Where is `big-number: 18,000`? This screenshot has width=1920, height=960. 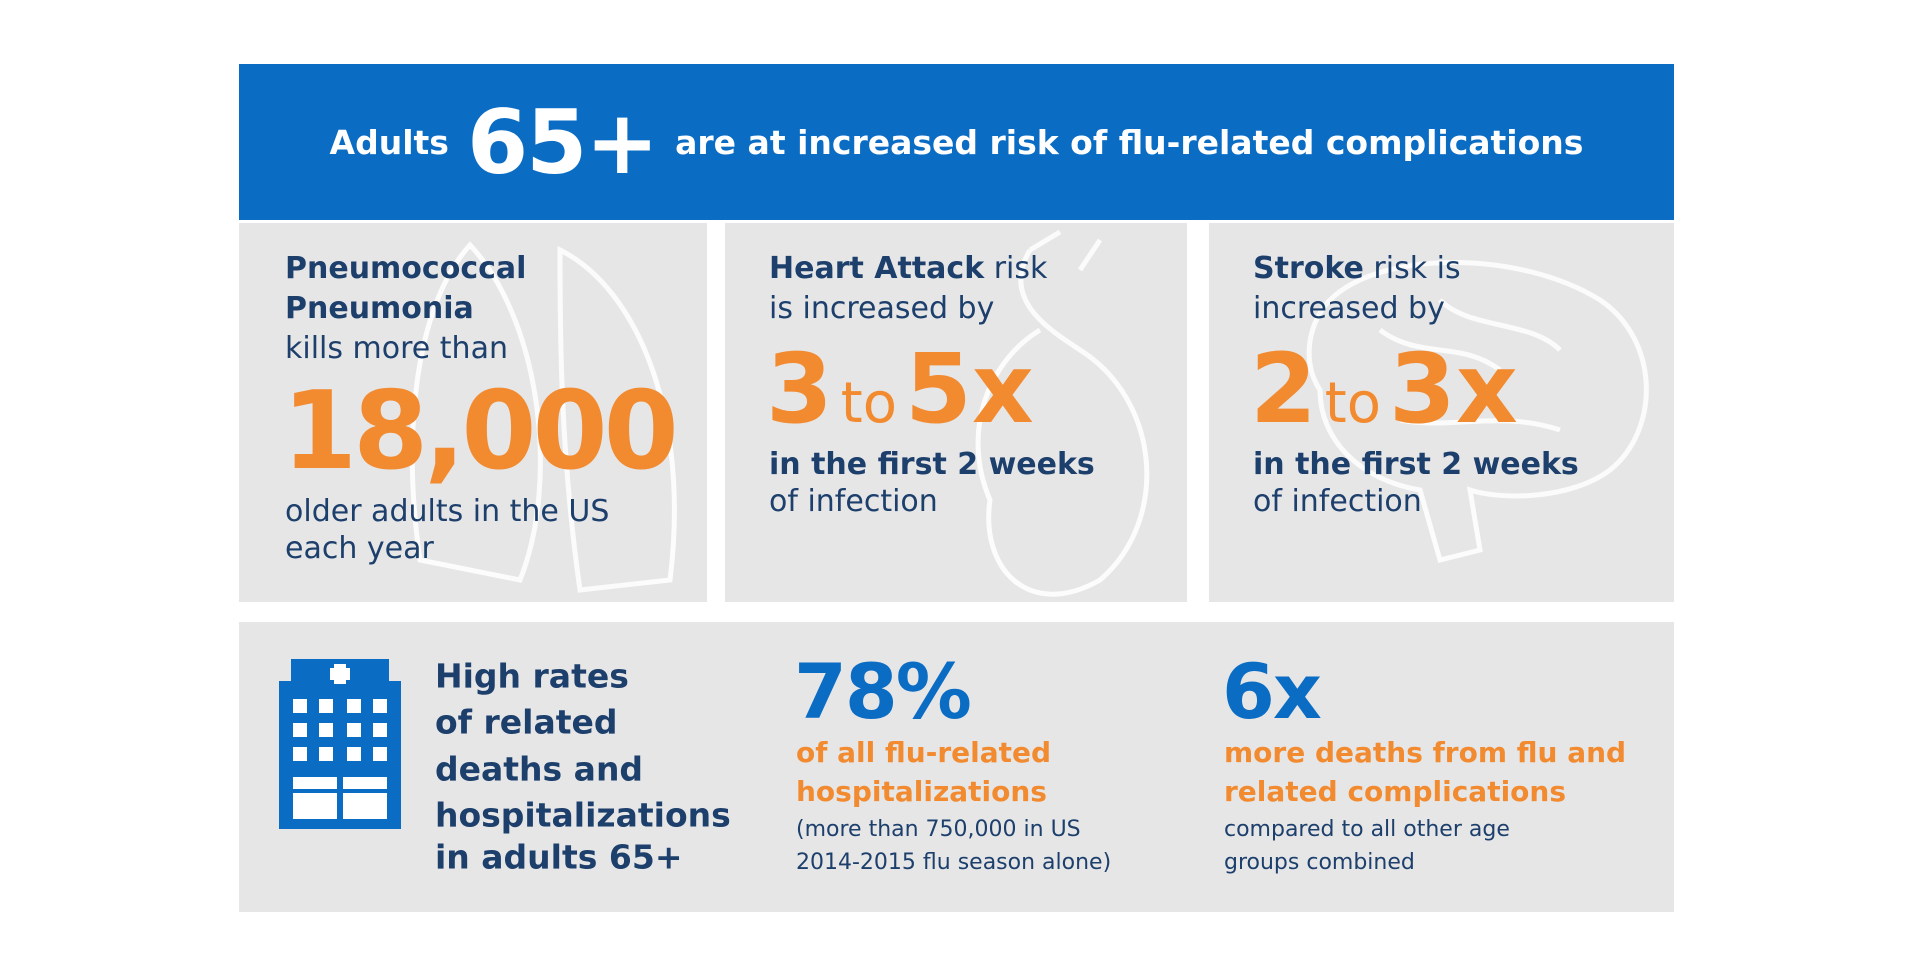
big-number: 18,000 is located at coordinates (480, 431).